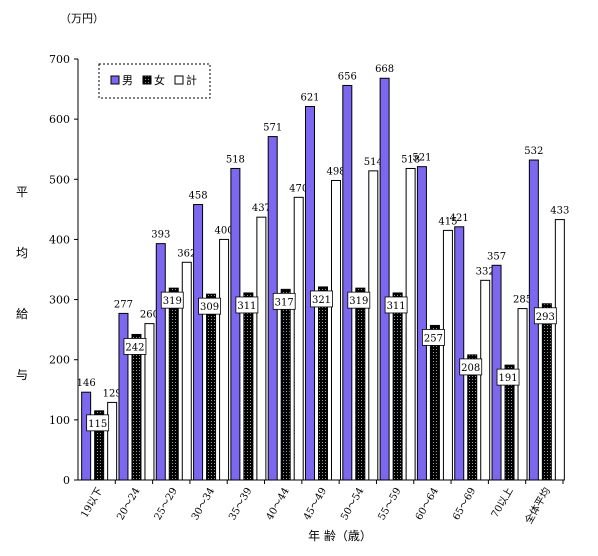  Describe the element at coordinates (186, 253) in the screenshot. I see `data-label-total: 362` at that location.